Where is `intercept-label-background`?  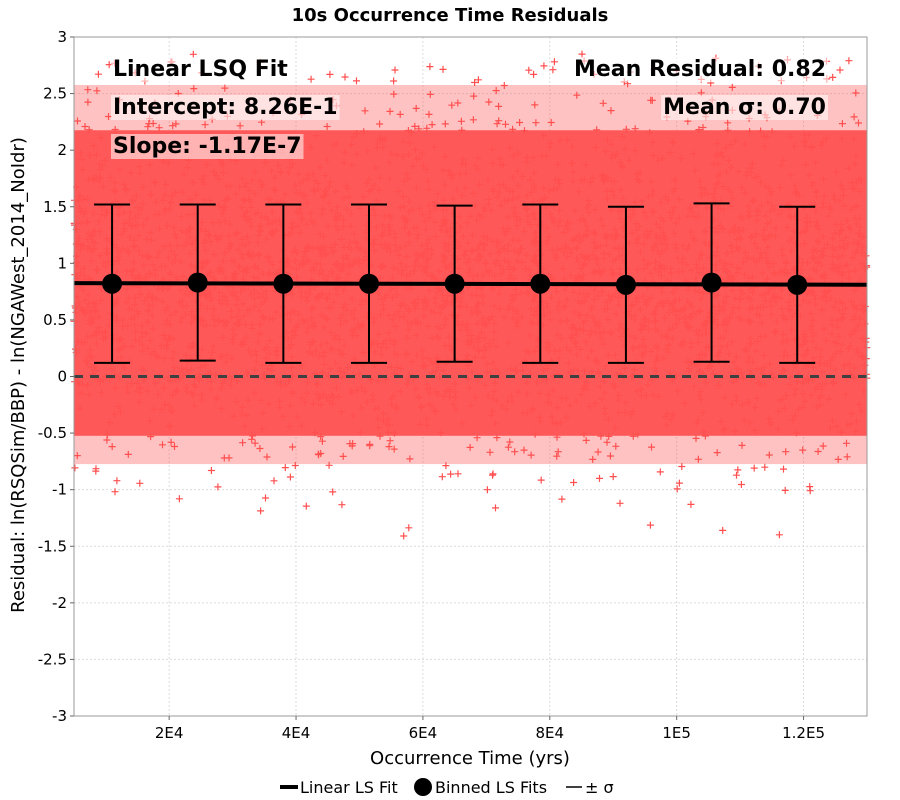
intercept-label-background is located at coordinates (225, 107).